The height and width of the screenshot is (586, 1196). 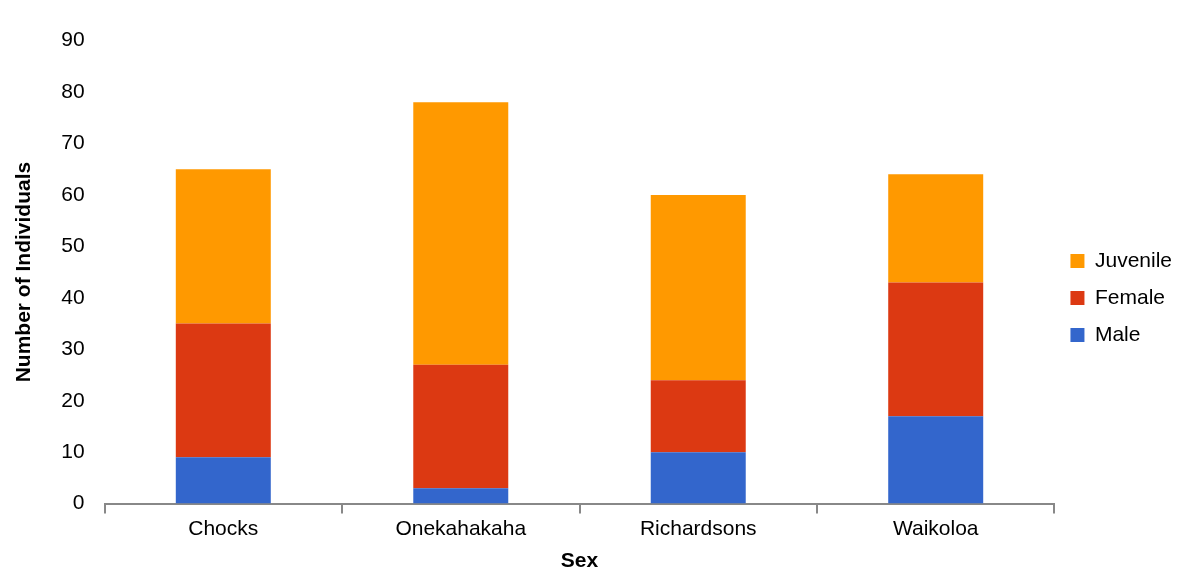 I want to click on y-tick-label: 40, so click(x=73, y=296).